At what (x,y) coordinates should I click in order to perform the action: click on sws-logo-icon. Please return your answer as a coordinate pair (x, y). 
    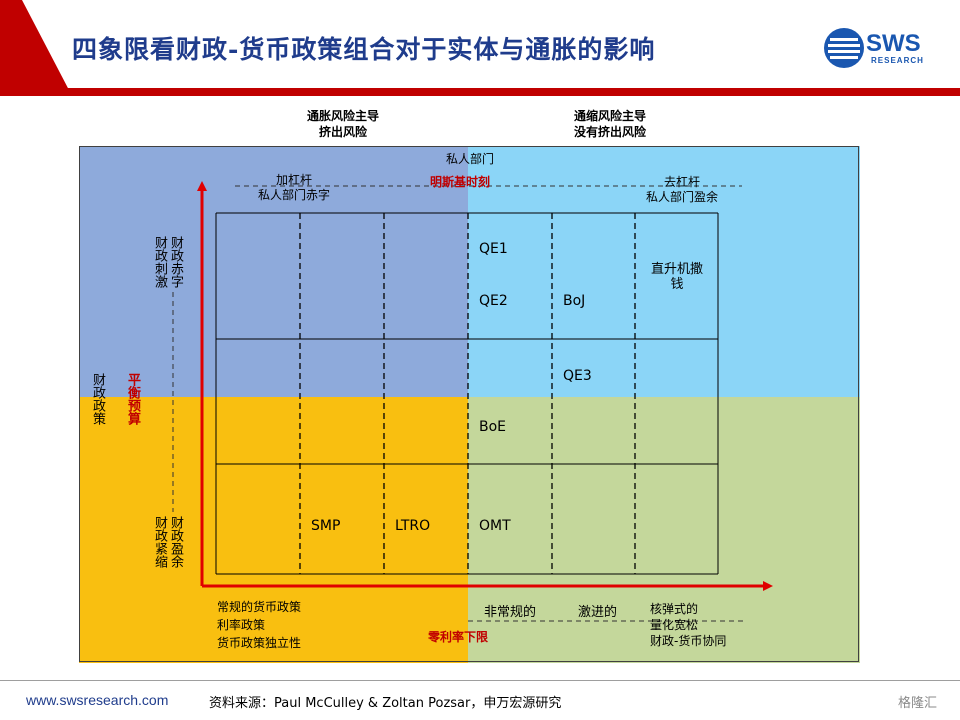
    Looking at the image, I should click on (844, 48).